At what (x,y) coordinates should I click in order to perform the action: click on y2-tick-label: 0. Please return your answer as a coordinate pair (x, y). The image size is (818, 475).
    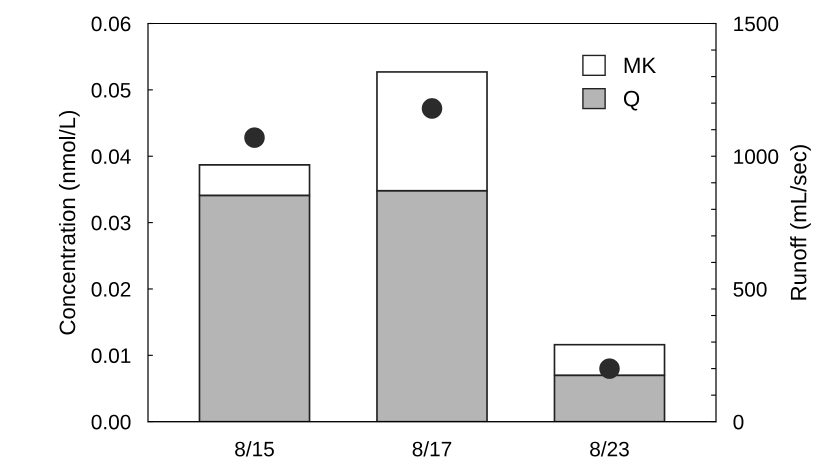
    Looking at the image, I should click on (738, 422).